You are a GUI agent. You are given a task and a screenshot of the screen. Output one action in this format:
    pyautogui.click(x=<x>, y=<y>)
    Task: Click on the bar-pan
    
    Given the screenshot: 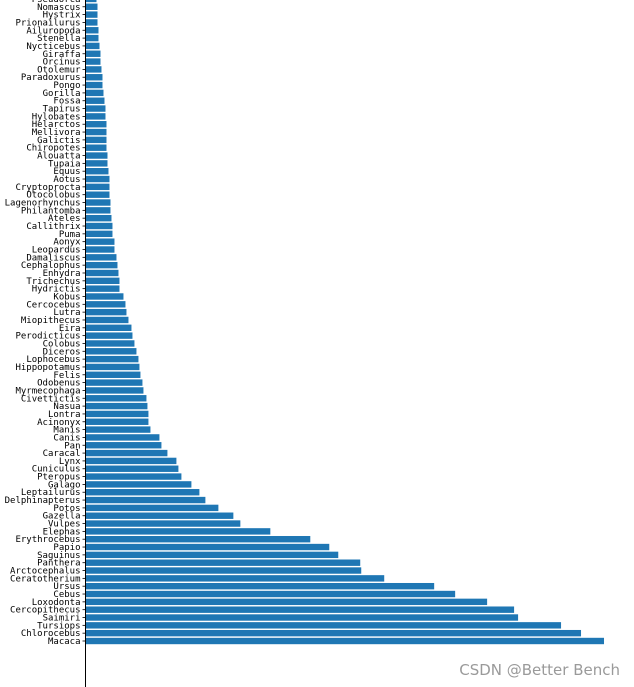 What is the action you would take?
    pyautogui.click(x=123, y=445)
    